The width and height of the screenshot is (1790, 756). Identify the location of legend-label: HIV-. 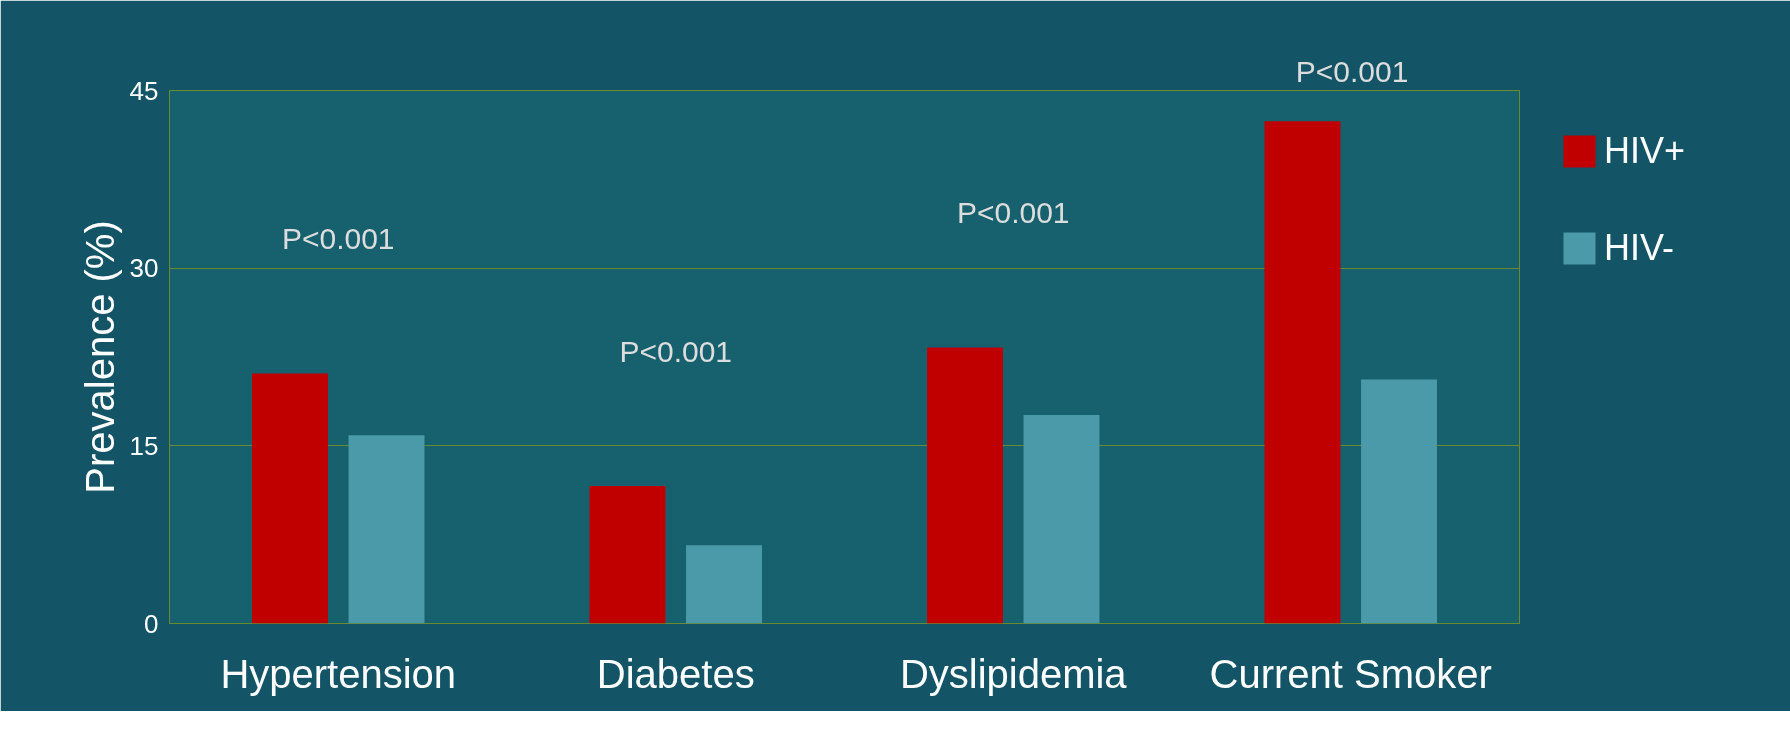
(1639, 248).